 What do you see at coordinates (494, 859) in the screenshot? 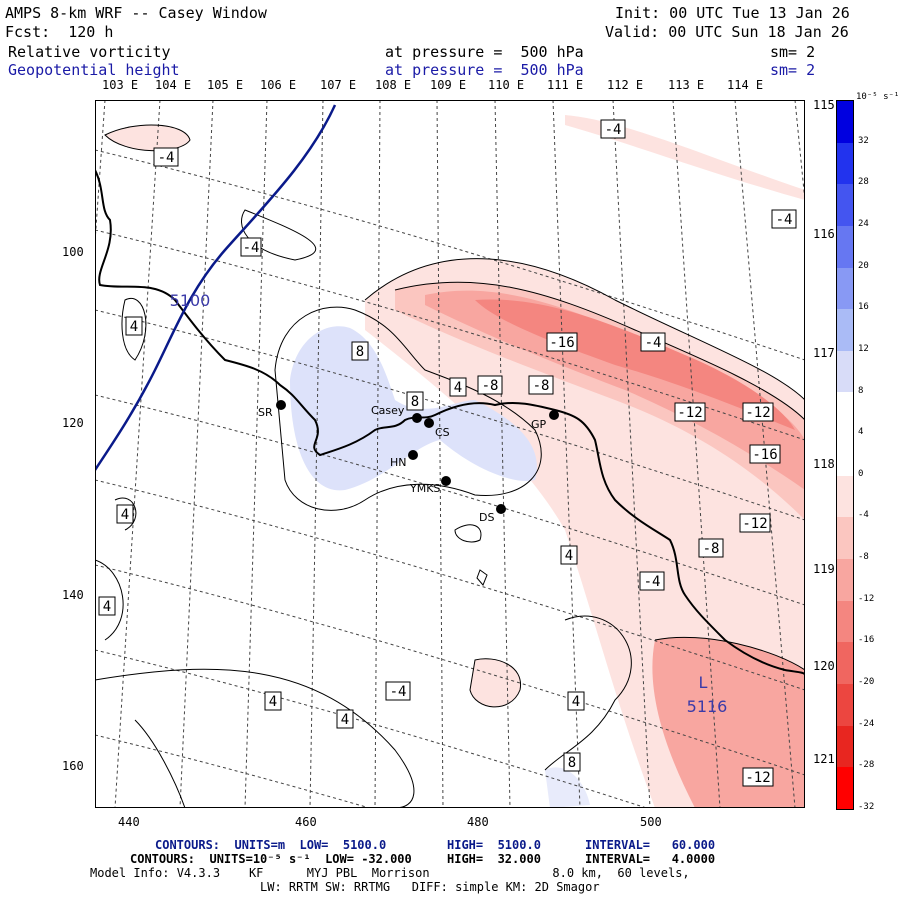
I see `vorticity-contour-high: HIGH= 32.000` at bounding box center [494, 859].